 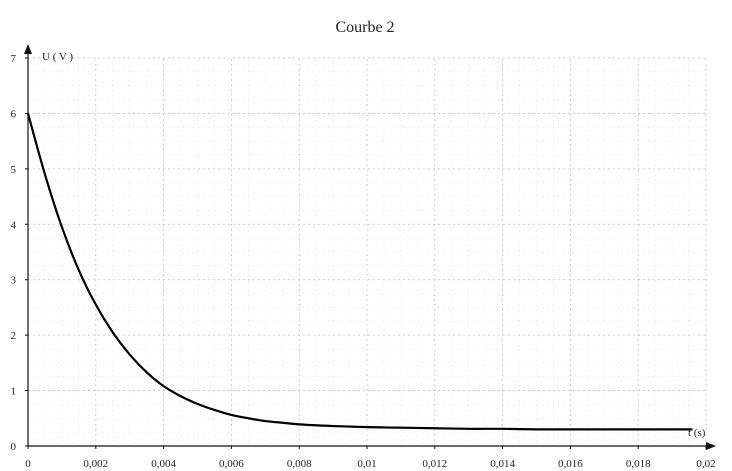 What do you see at coordinates (434, 464) in the screenshot?
I see `x-tick-label: 0,012` at bounding box center [434, 464].